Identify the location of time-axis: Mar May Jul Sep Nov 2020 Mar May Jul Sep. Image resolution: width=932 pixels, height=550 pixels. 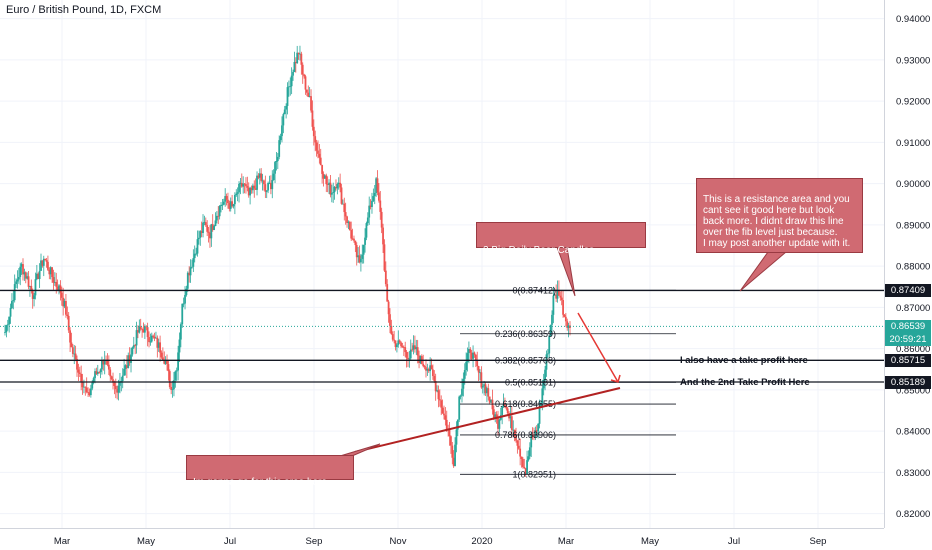
(440, 541).